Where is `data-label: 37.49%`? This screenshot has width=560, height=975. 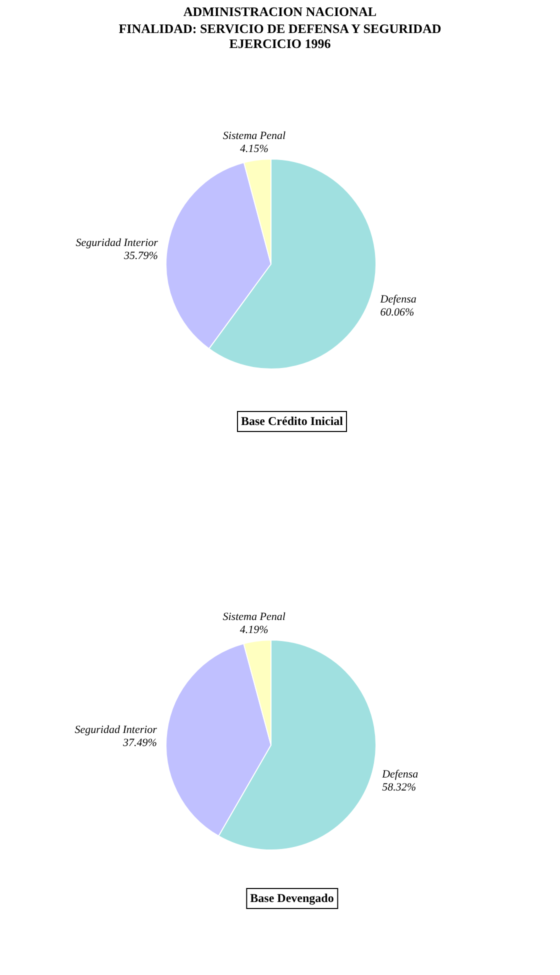
data-label: 37.49% is located at coordinates (139, 743).